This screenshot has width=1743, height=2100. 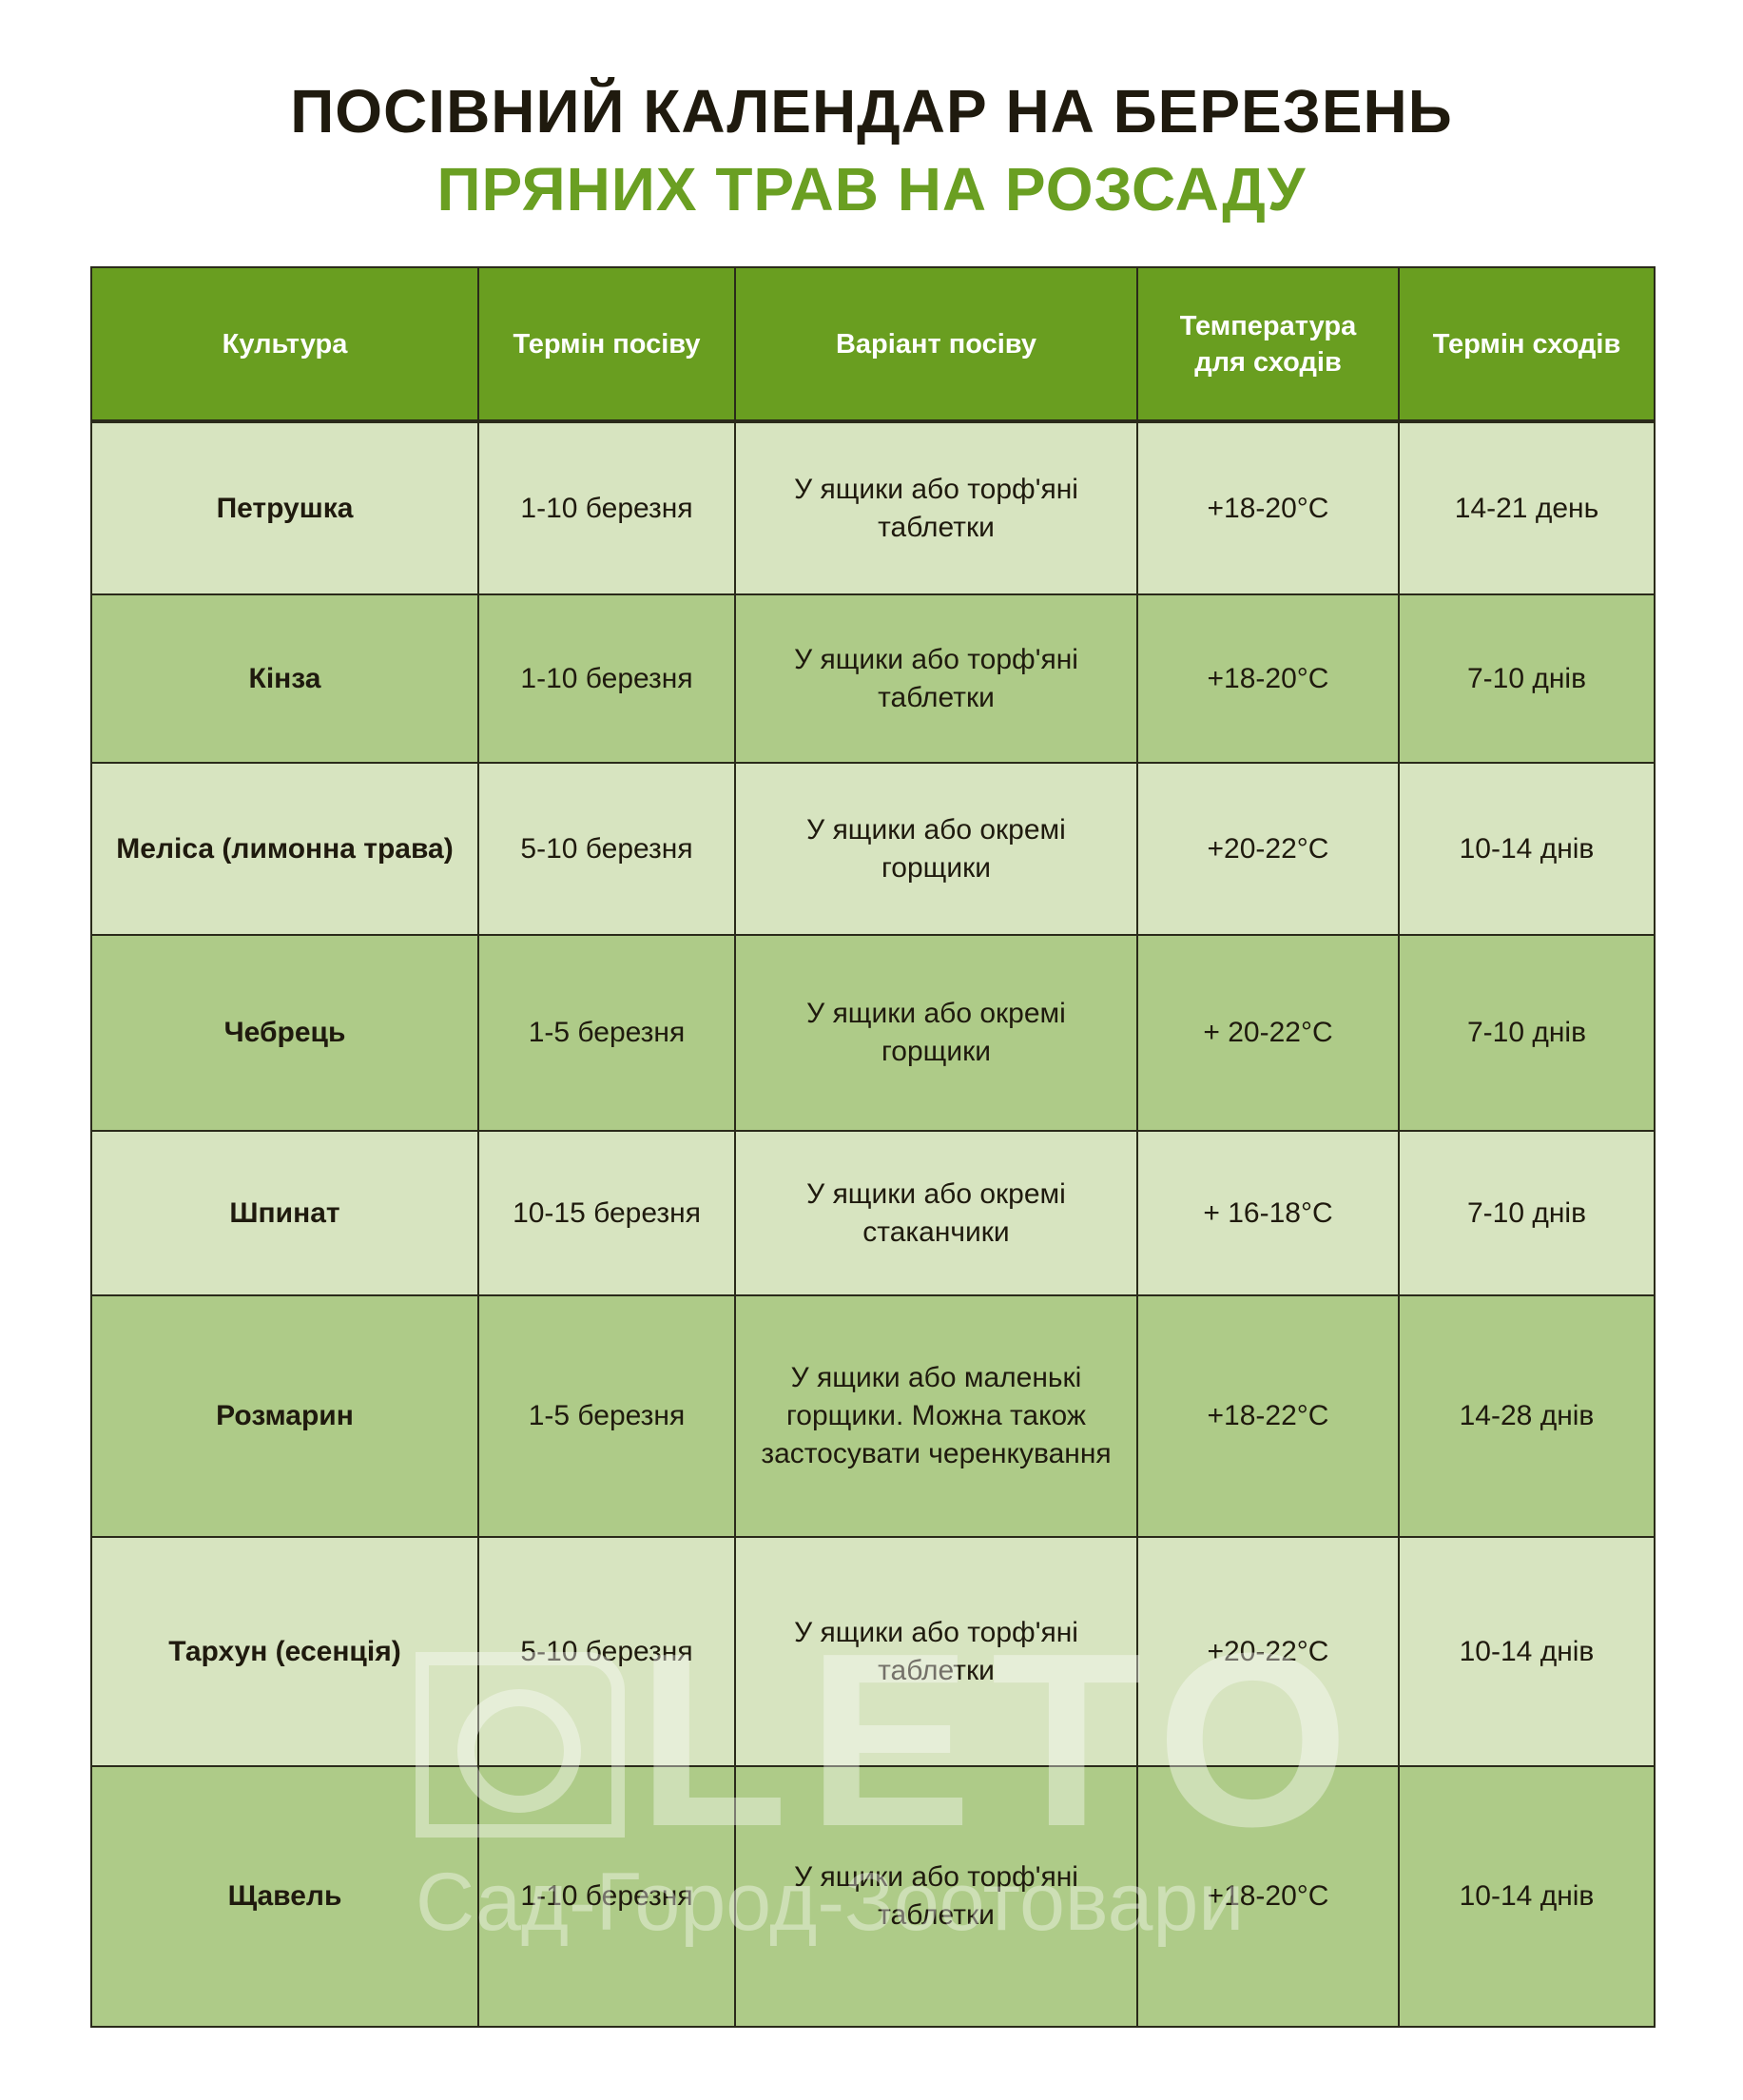 I want to click on header-emergence: Термін сходів, so click(x=1527, y=344).